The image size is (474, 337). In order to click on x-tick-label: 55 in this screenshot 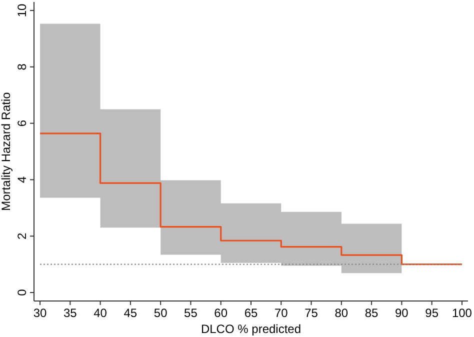, I will do `click(191, 313)`.